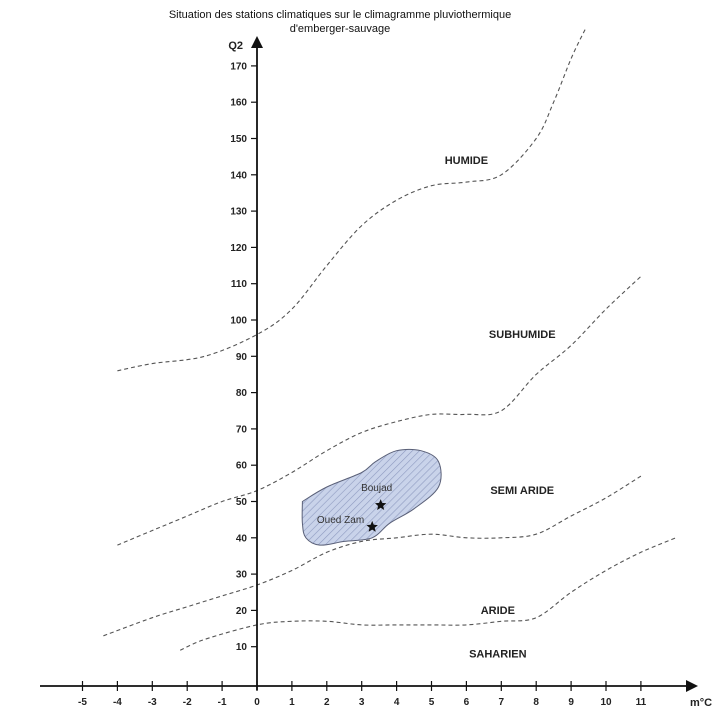 Image resolution: width=718 pixels, height=710 pixels. What do you see at coordinates (242, 393) in the screenshot?
I see `y-tick-label: 80` at bounding box center [242, 393].